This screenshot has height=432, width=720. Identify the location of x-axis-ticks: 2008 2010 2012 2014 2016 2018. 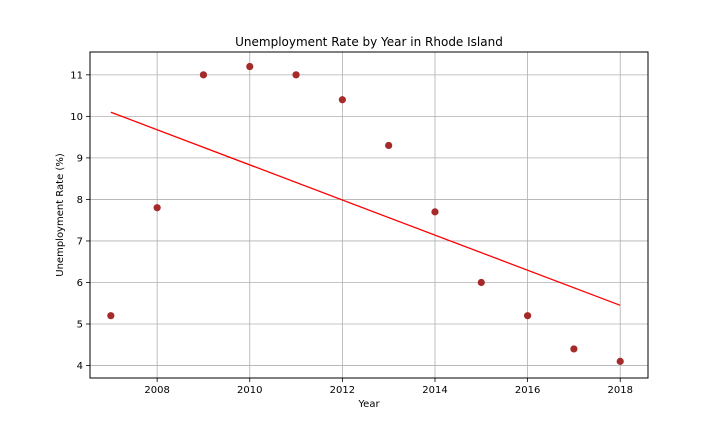
(388, 387).